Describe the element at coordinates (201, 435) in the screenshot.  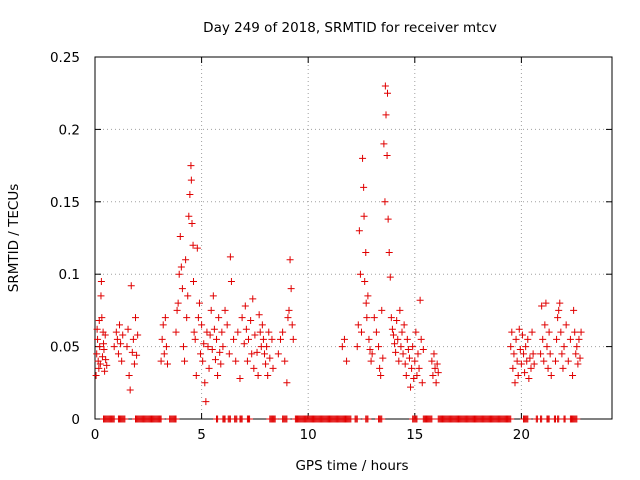
I see `x-tick-label: 5` at that location.